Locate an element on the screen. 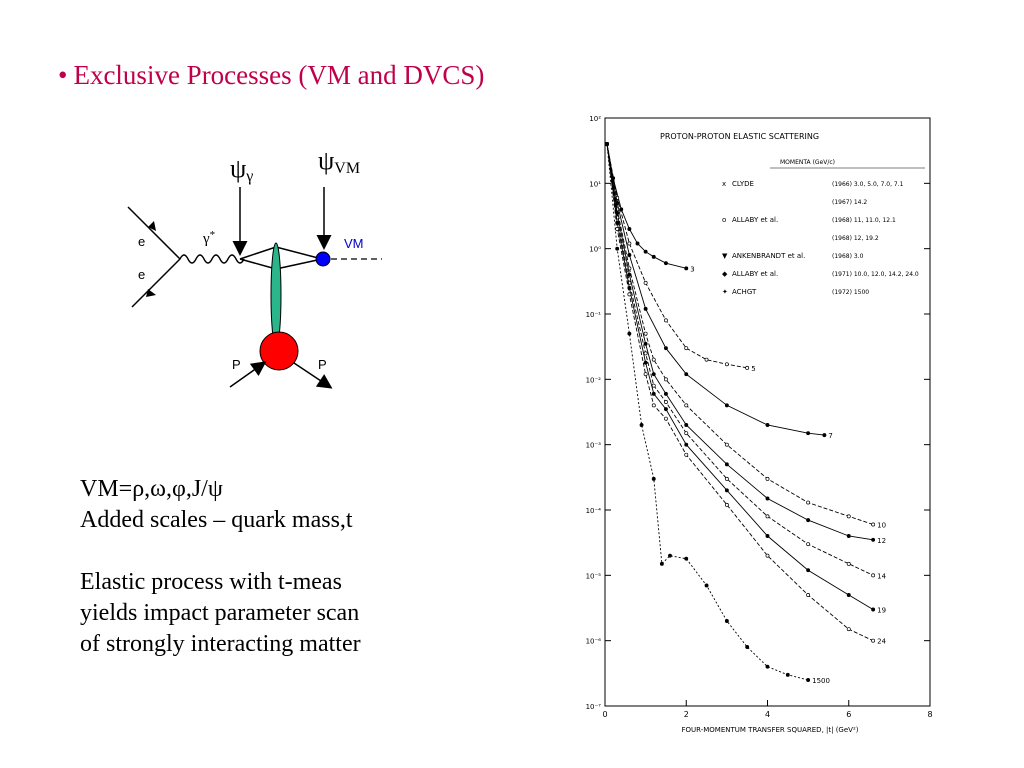  x-tick-label: 4 is located at coordinates (767, 714).